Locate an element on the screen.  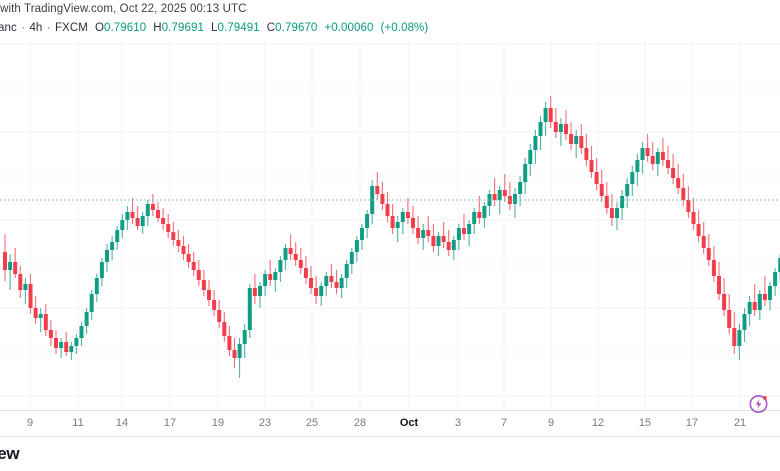
open-label: O is located at coordinates (99, 28).